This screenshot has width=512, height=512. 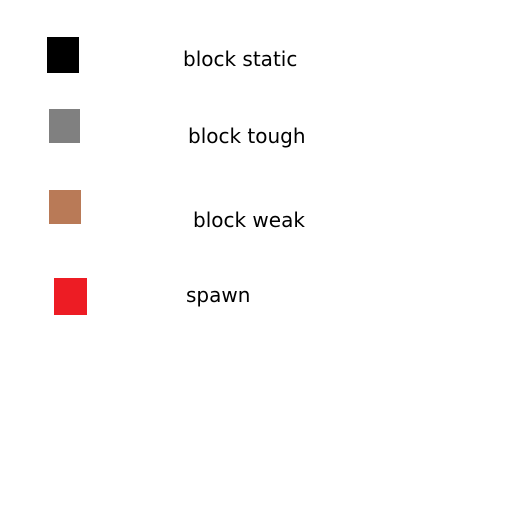 What do you see at coordinates (240, 59) in the screenshot?
I see `block-static-label: block static` at bounding box center [240, 59].